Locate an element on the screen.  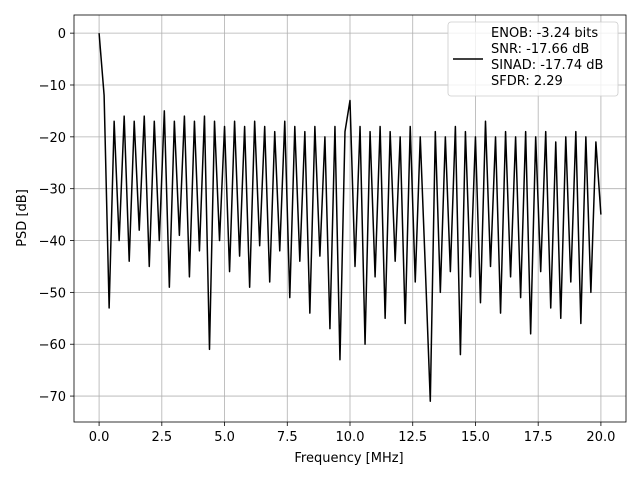
y-tick-label: −40 is located at coordinates (52, 242).